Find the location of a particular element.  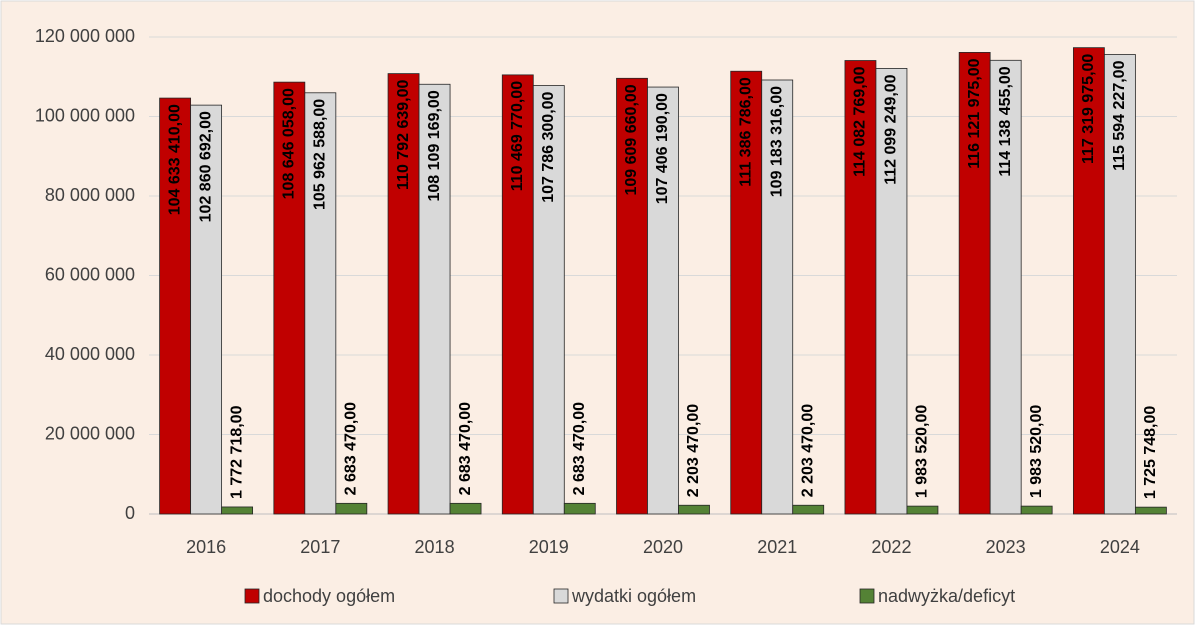

legend-label: dochody ogółem is located at coordinates (329, 596).